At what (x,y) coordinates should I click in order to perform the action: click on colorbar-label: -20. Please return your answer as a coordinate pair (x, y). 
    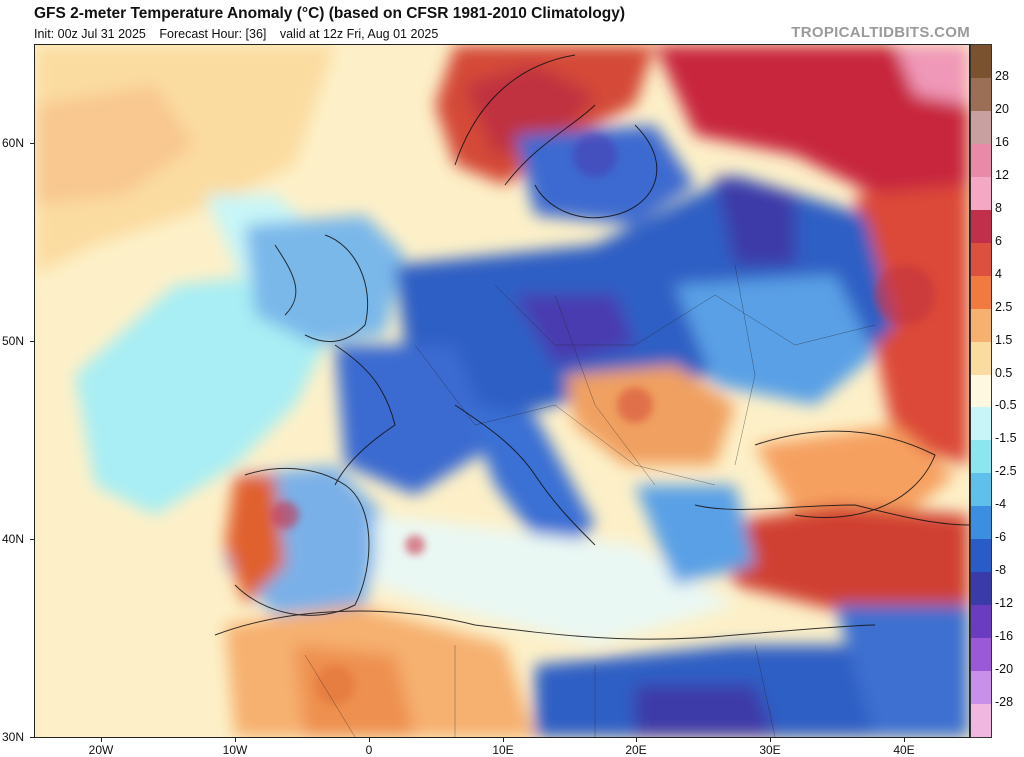
    Looking at the image, I should click on (1004, 669).